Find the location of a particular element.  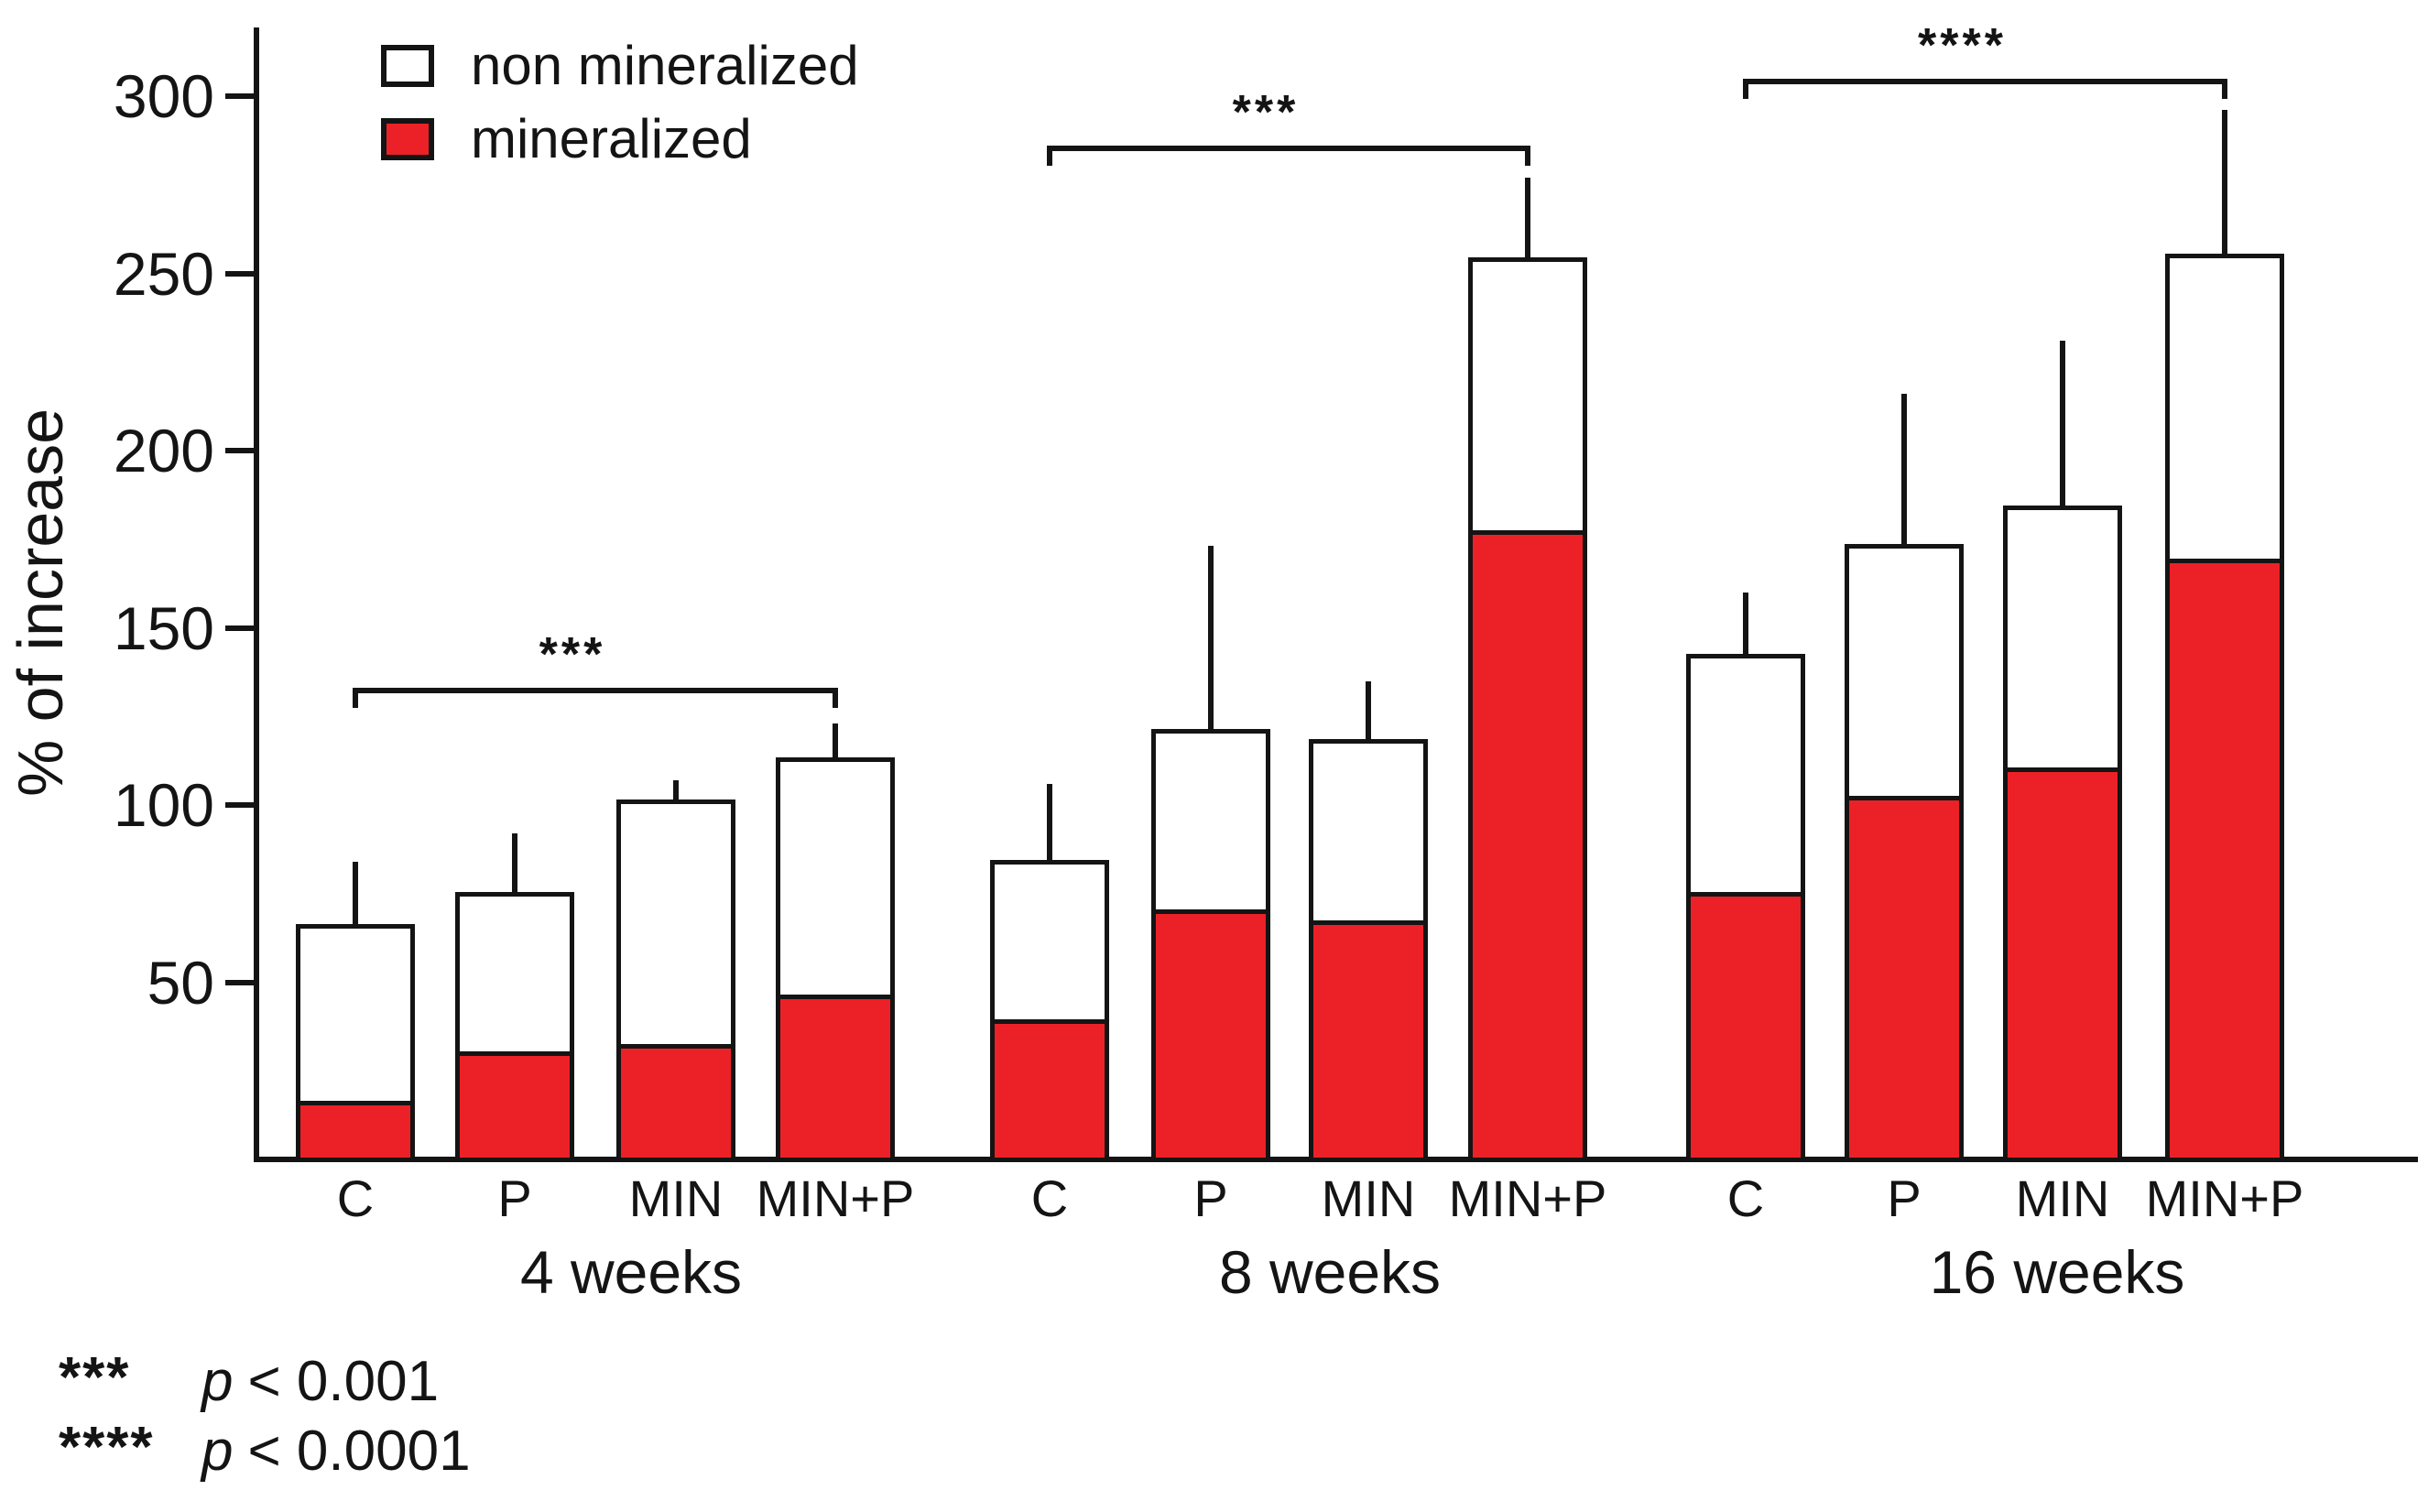

legend-item-mineralized: mineralized is located at coordinates (620, 138).